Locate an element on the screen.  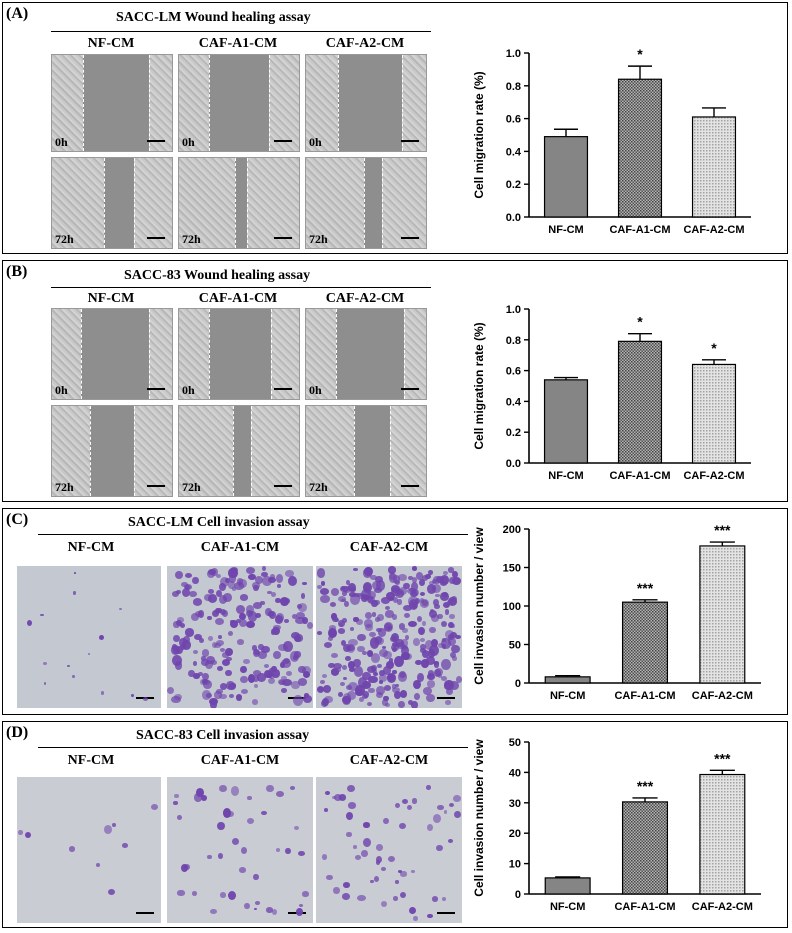
micrograph-caf-a1-invasion is located at coordinates (240, 850).